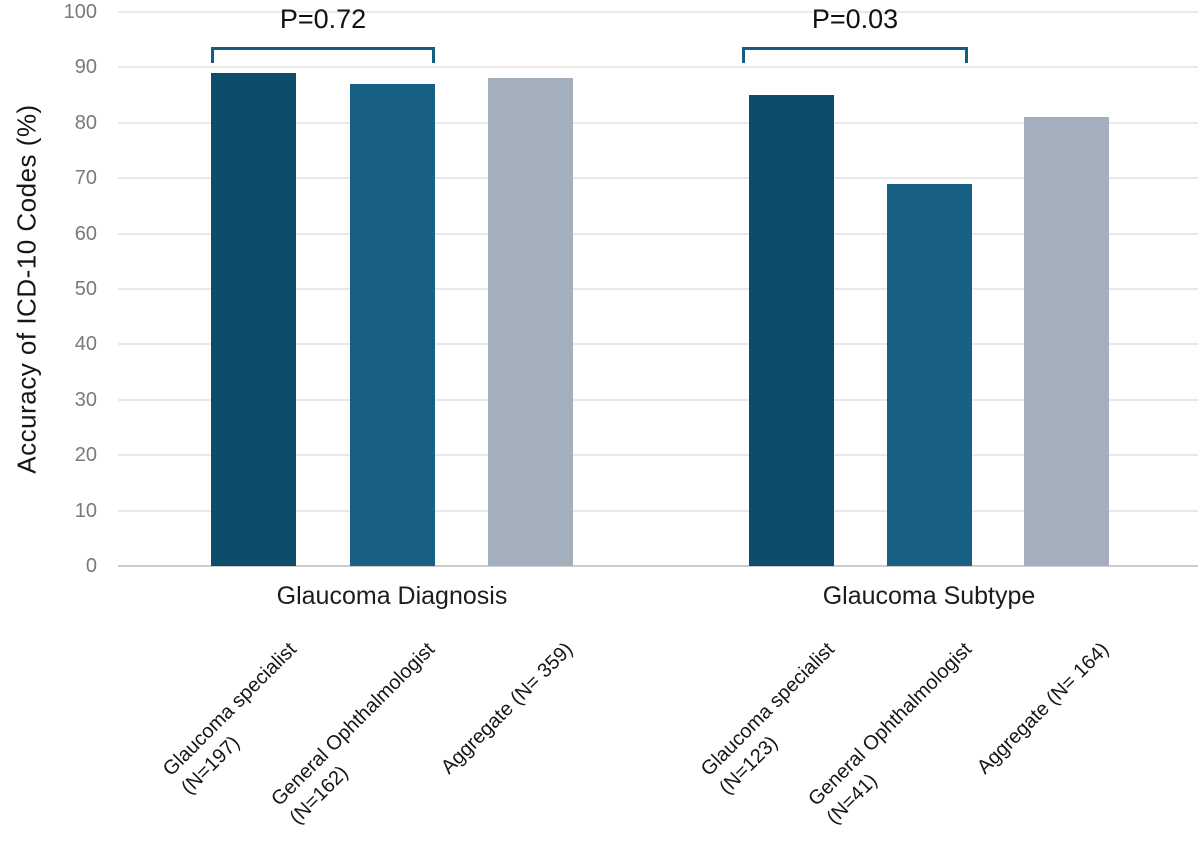 This screenshot has width=1200, height=853. What do you see at coordinates (85, 455) in the screenshot?
I see `y-tick-label: 20` at bounding box center [85, 455].